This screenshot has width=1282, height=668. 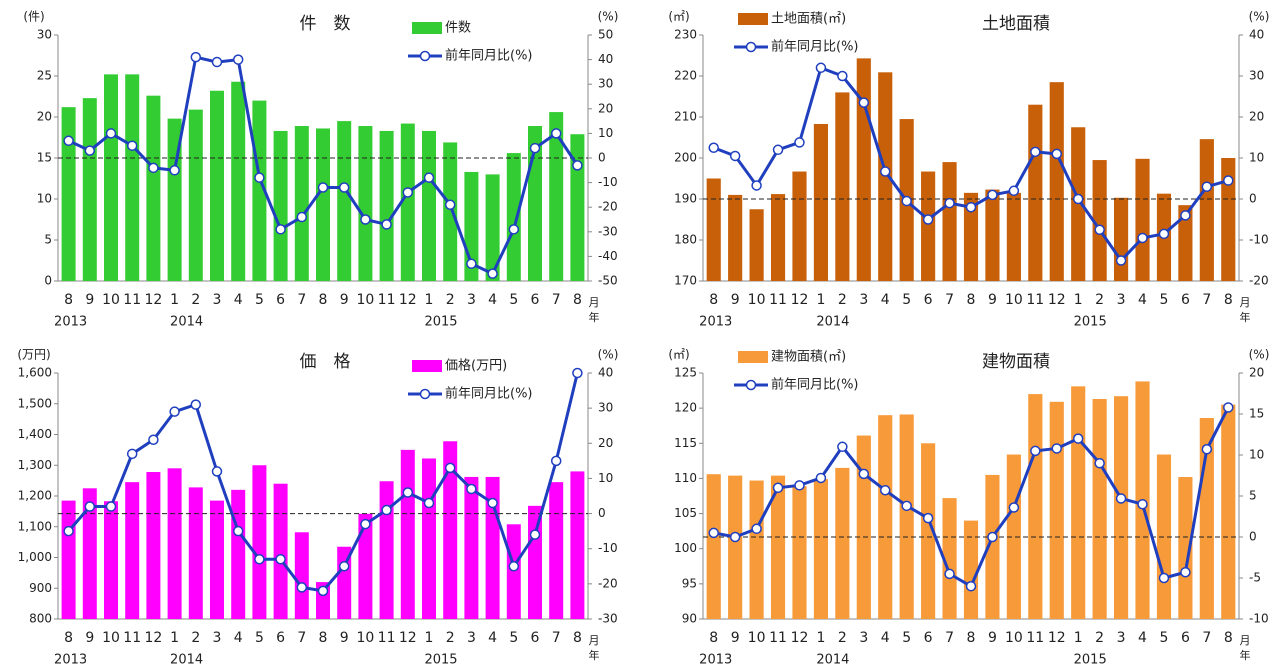 What do you see at coordinates (44, 35) in the screenshot?
I see `y-tick-label: 30` at bounding box center [44, 35].